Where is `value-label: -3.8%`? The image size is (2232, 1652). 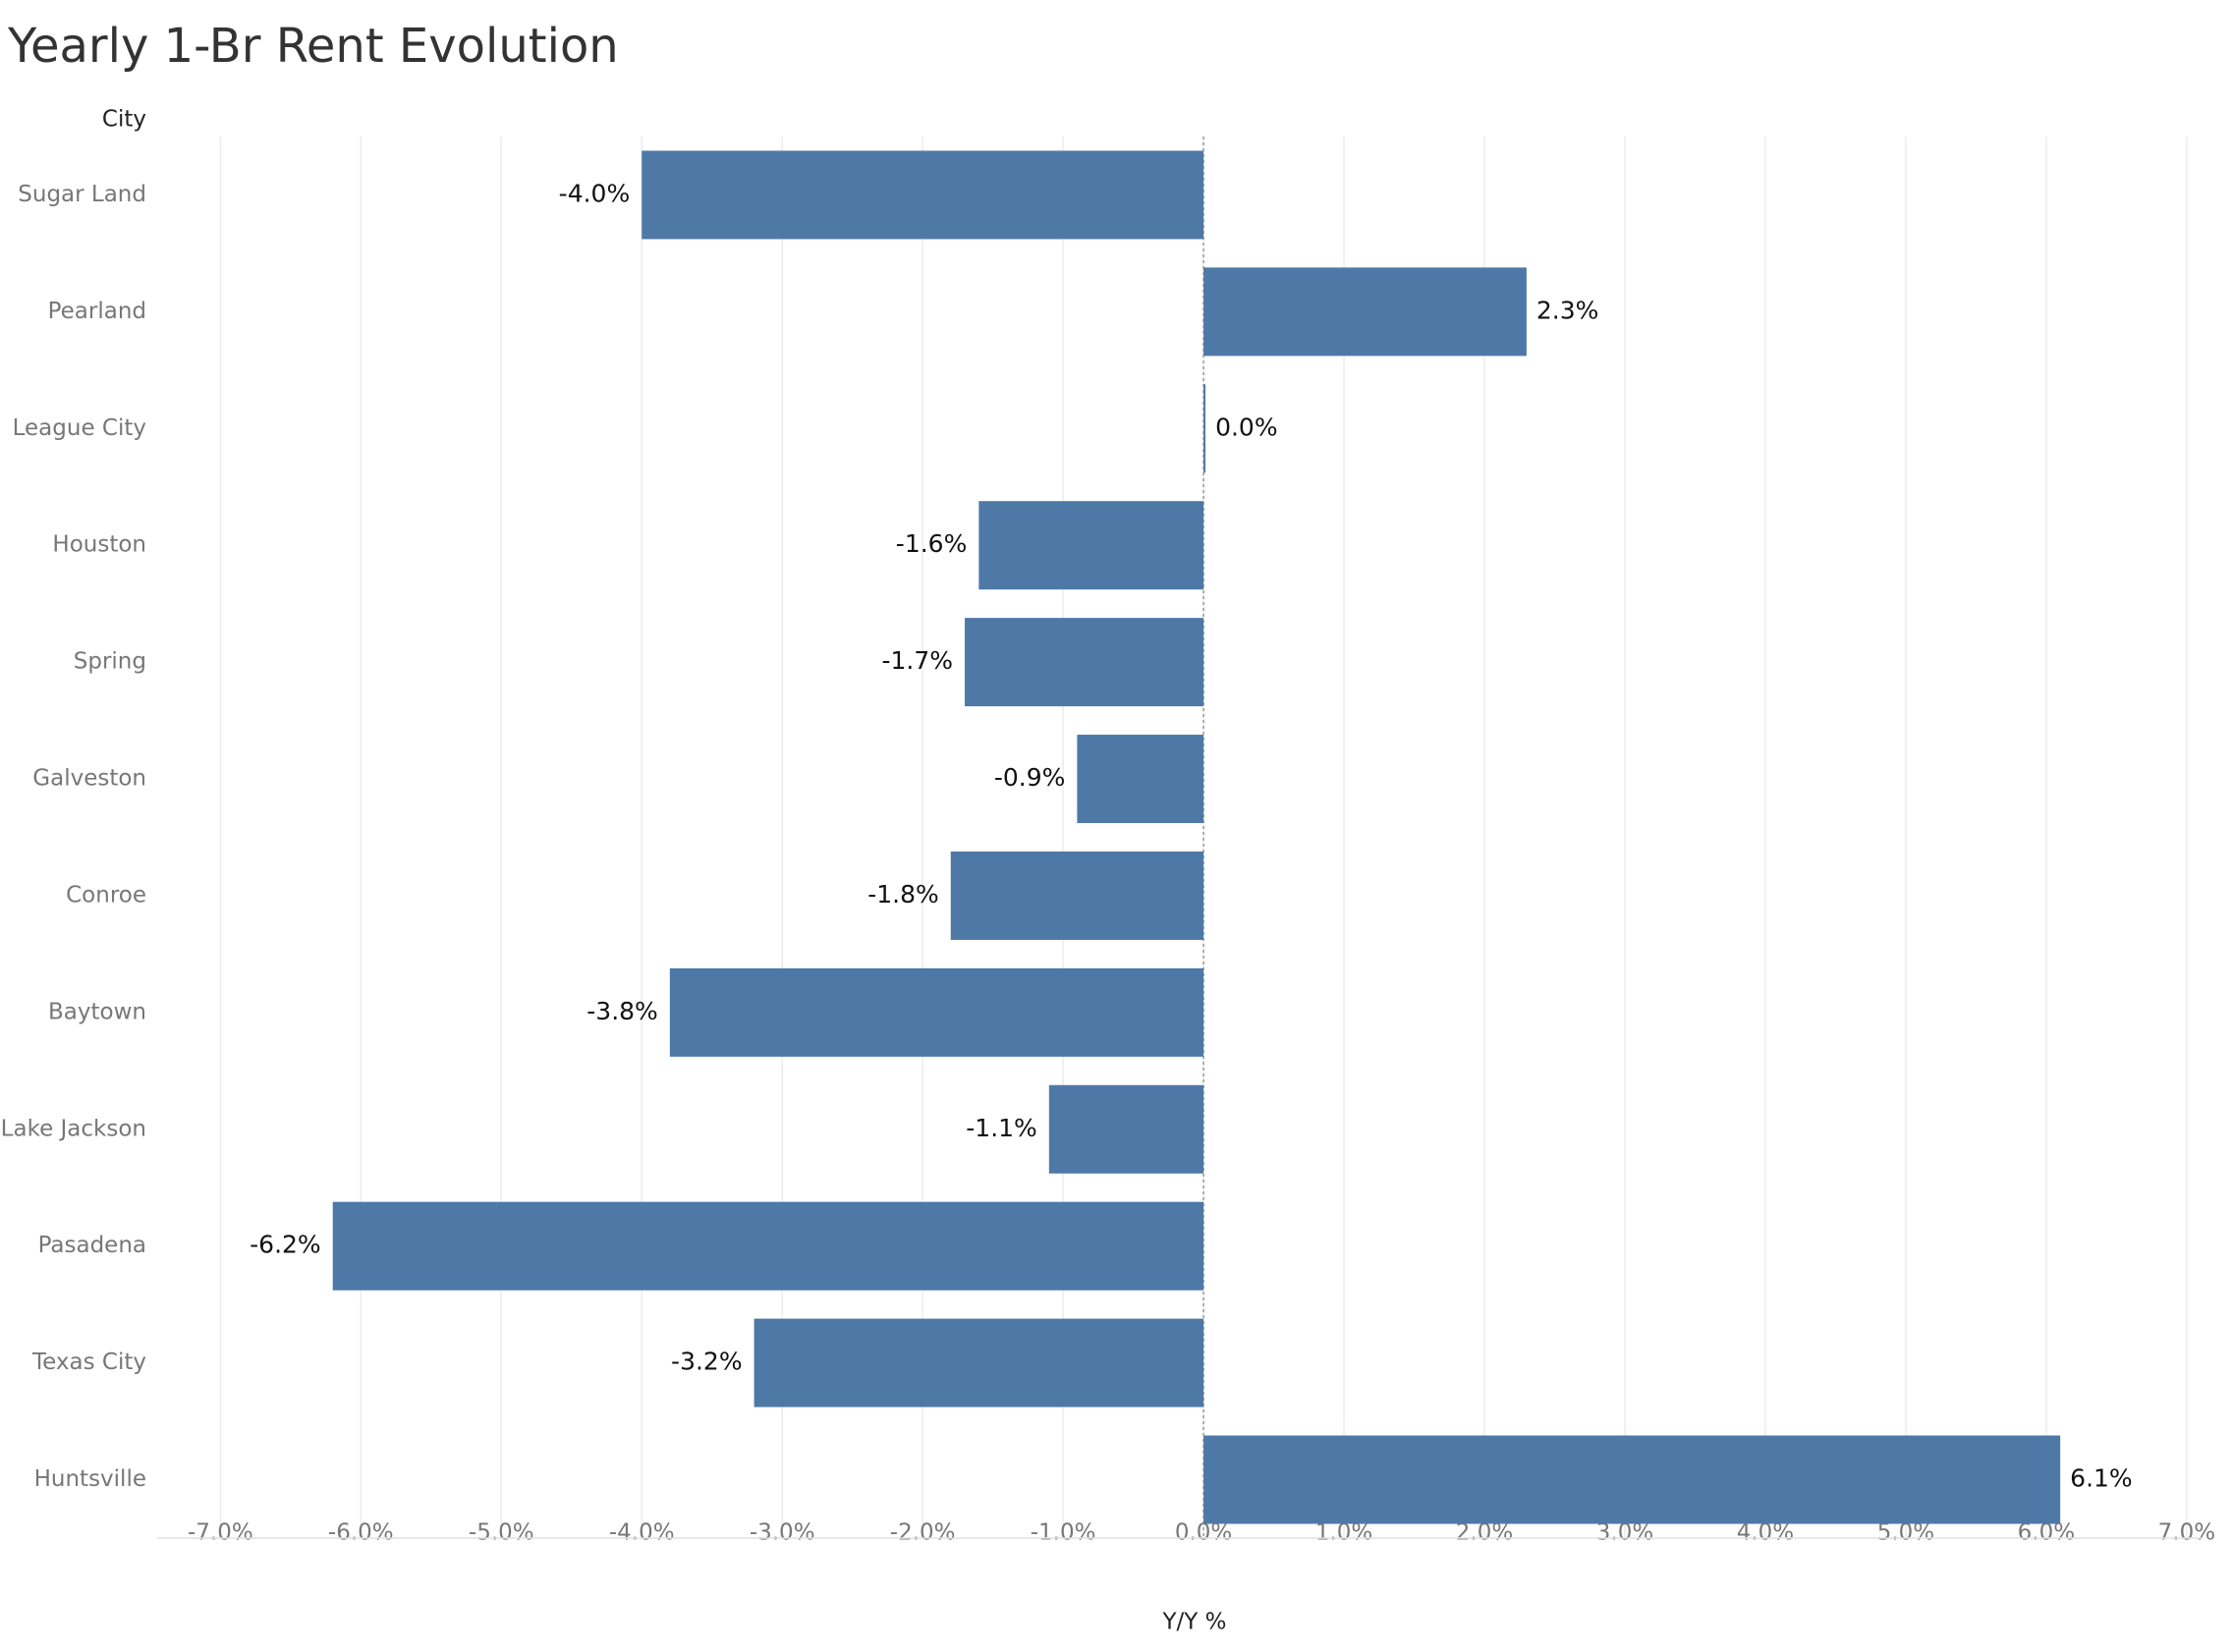
value-label: -3.8% is located at coordinates (622, 1011).